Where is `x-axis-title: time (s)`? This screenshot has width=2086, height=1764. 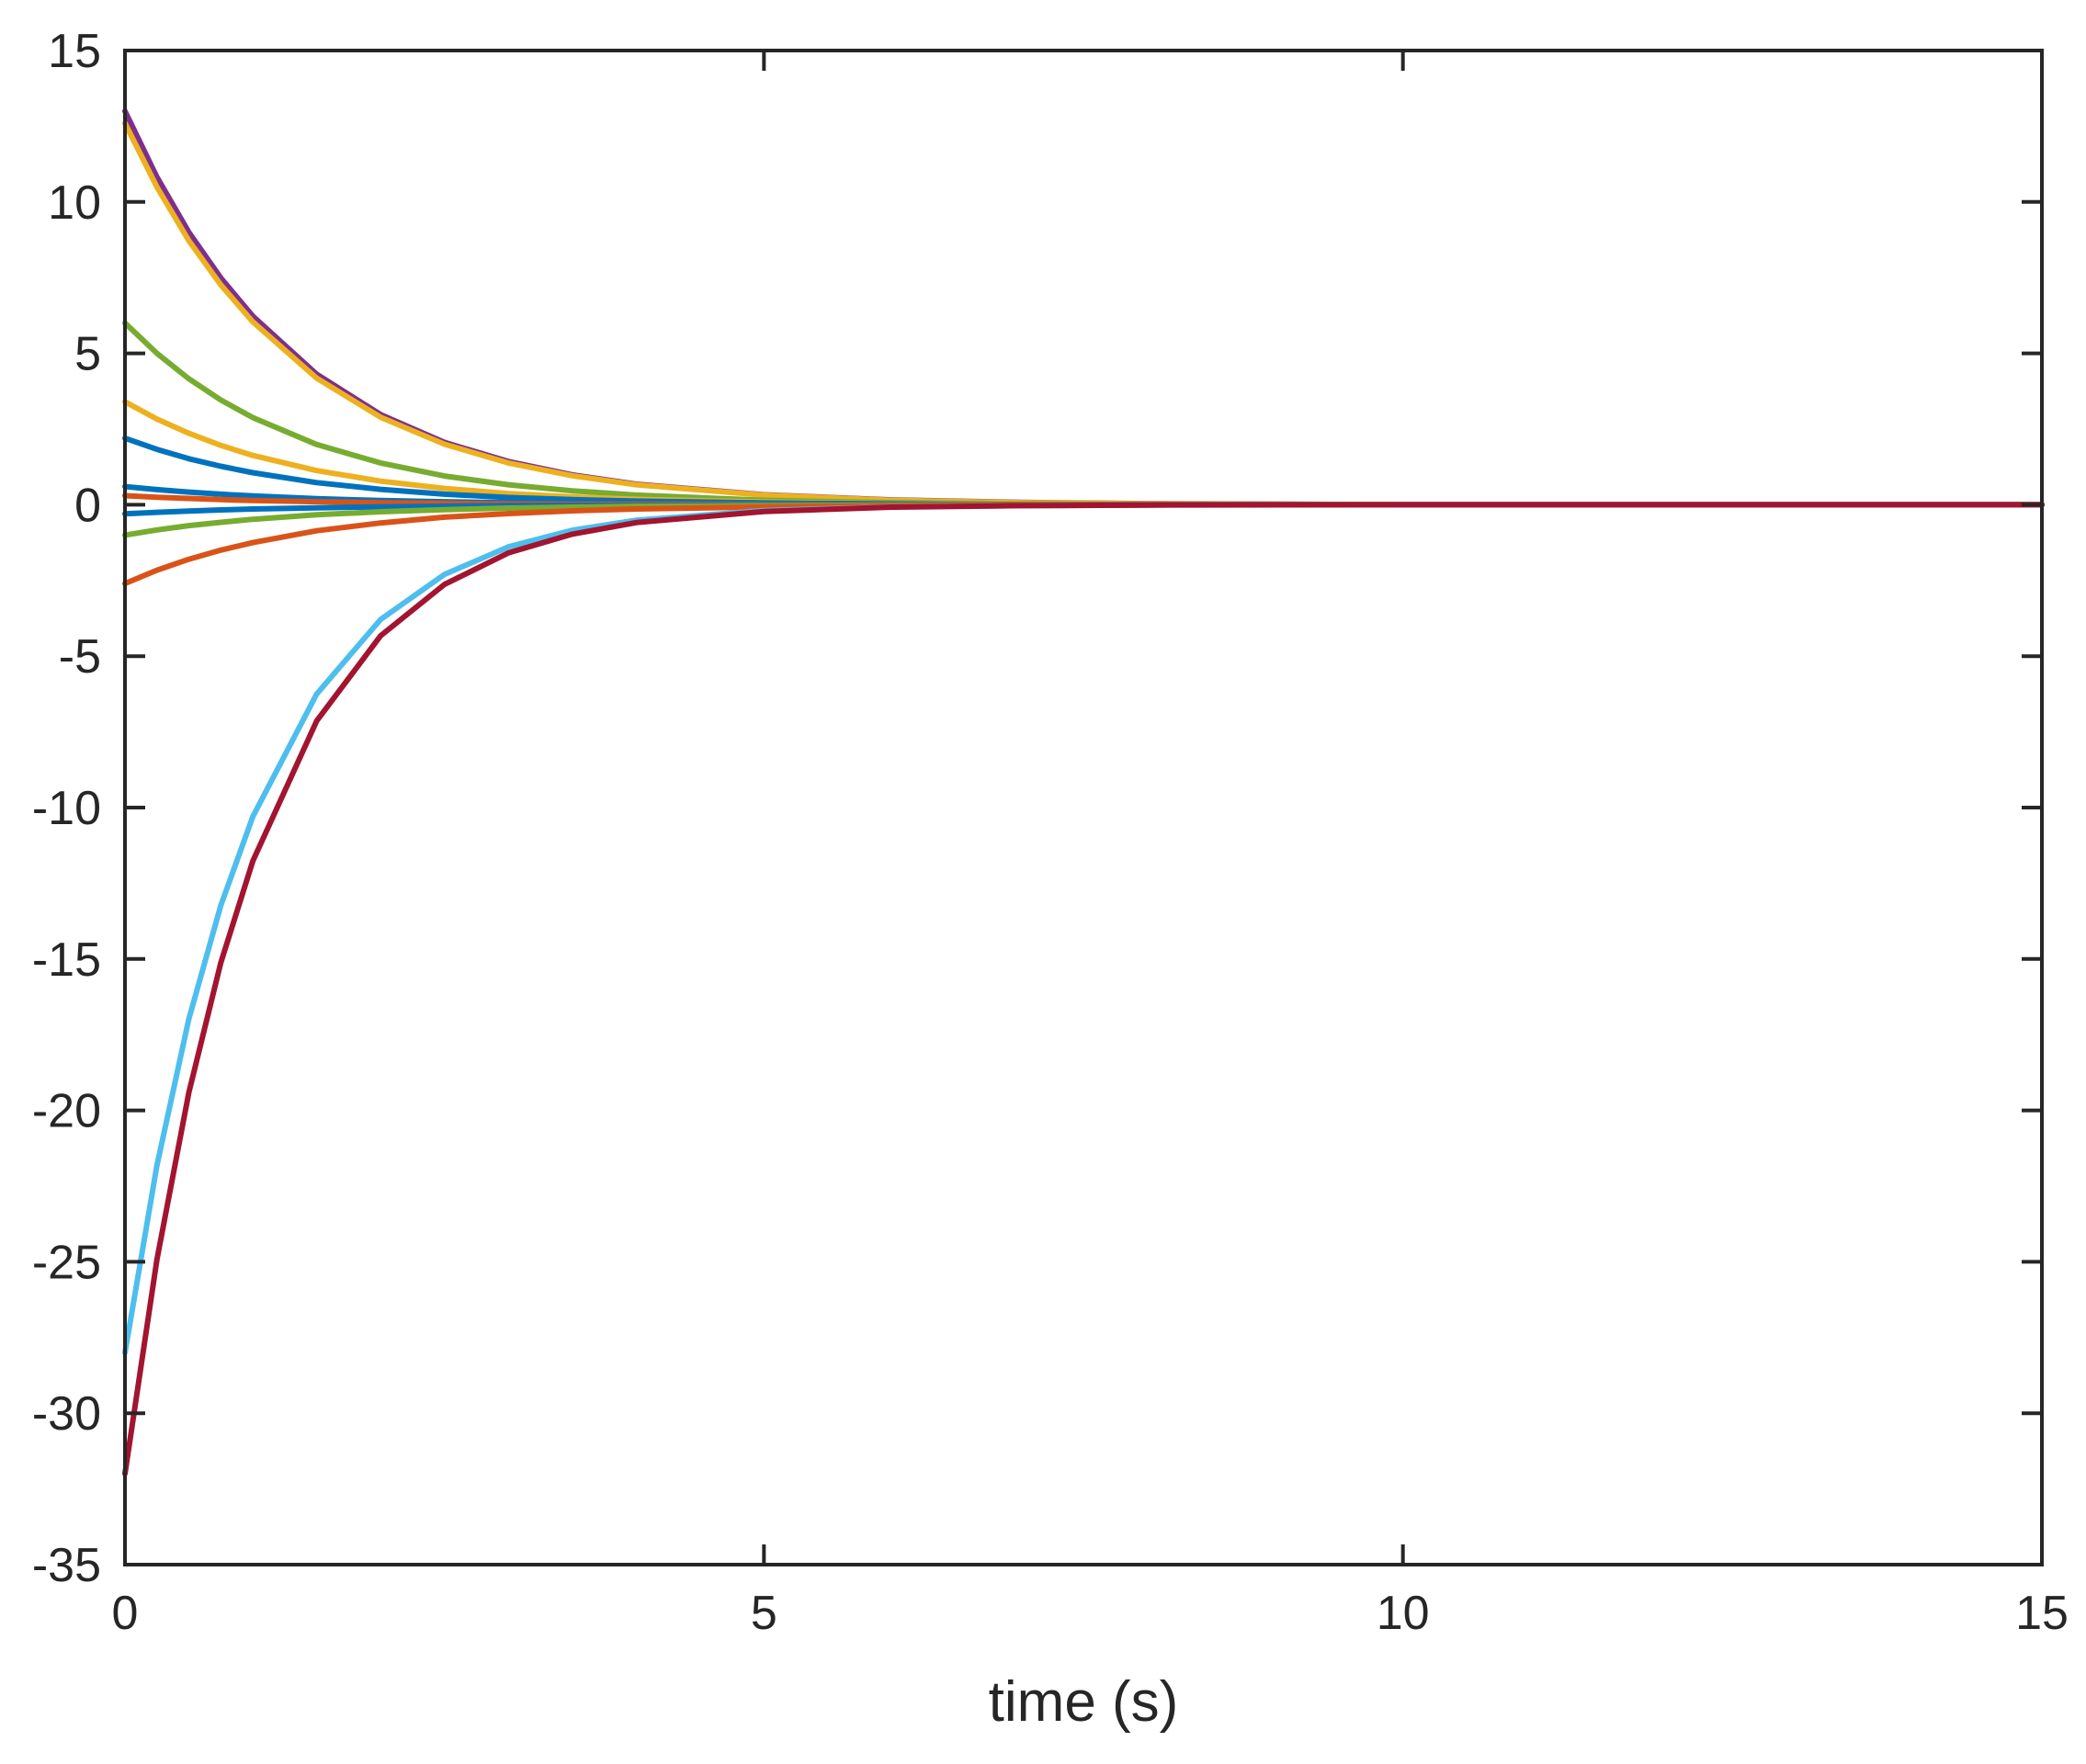 x-axis-title: time (s) is located at coordinates (1084, 1702).